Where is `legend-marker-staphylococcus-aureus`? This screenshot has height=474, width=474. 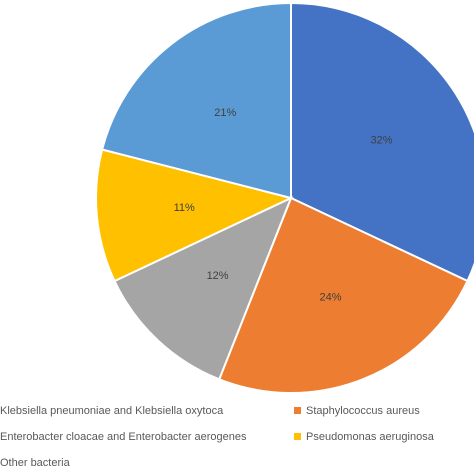
legend-marker-staphylococcus-aureus is located at coordinates (297, 410).